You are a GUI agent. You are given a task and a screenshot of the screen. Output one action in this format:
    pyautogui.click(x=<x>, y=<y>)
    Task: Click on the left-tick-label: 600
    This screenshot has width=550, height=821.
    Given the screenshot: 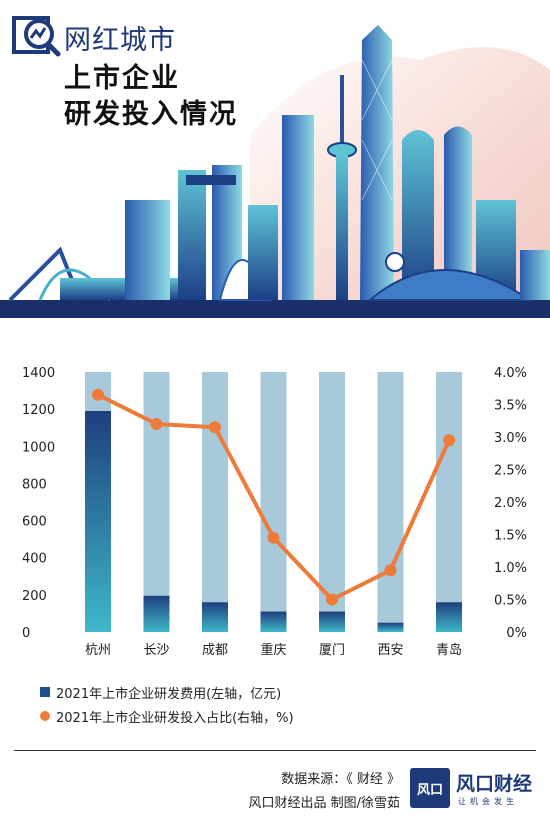 What is the action you would take?
    pyautogui.click(x=34, y=522)
    